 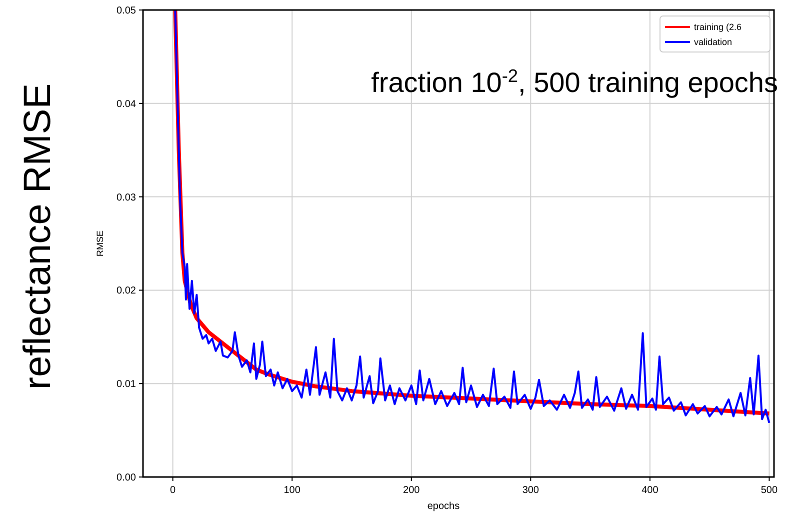 I want to click on y-tick-label: 0.01, so click(x=126, y=384).